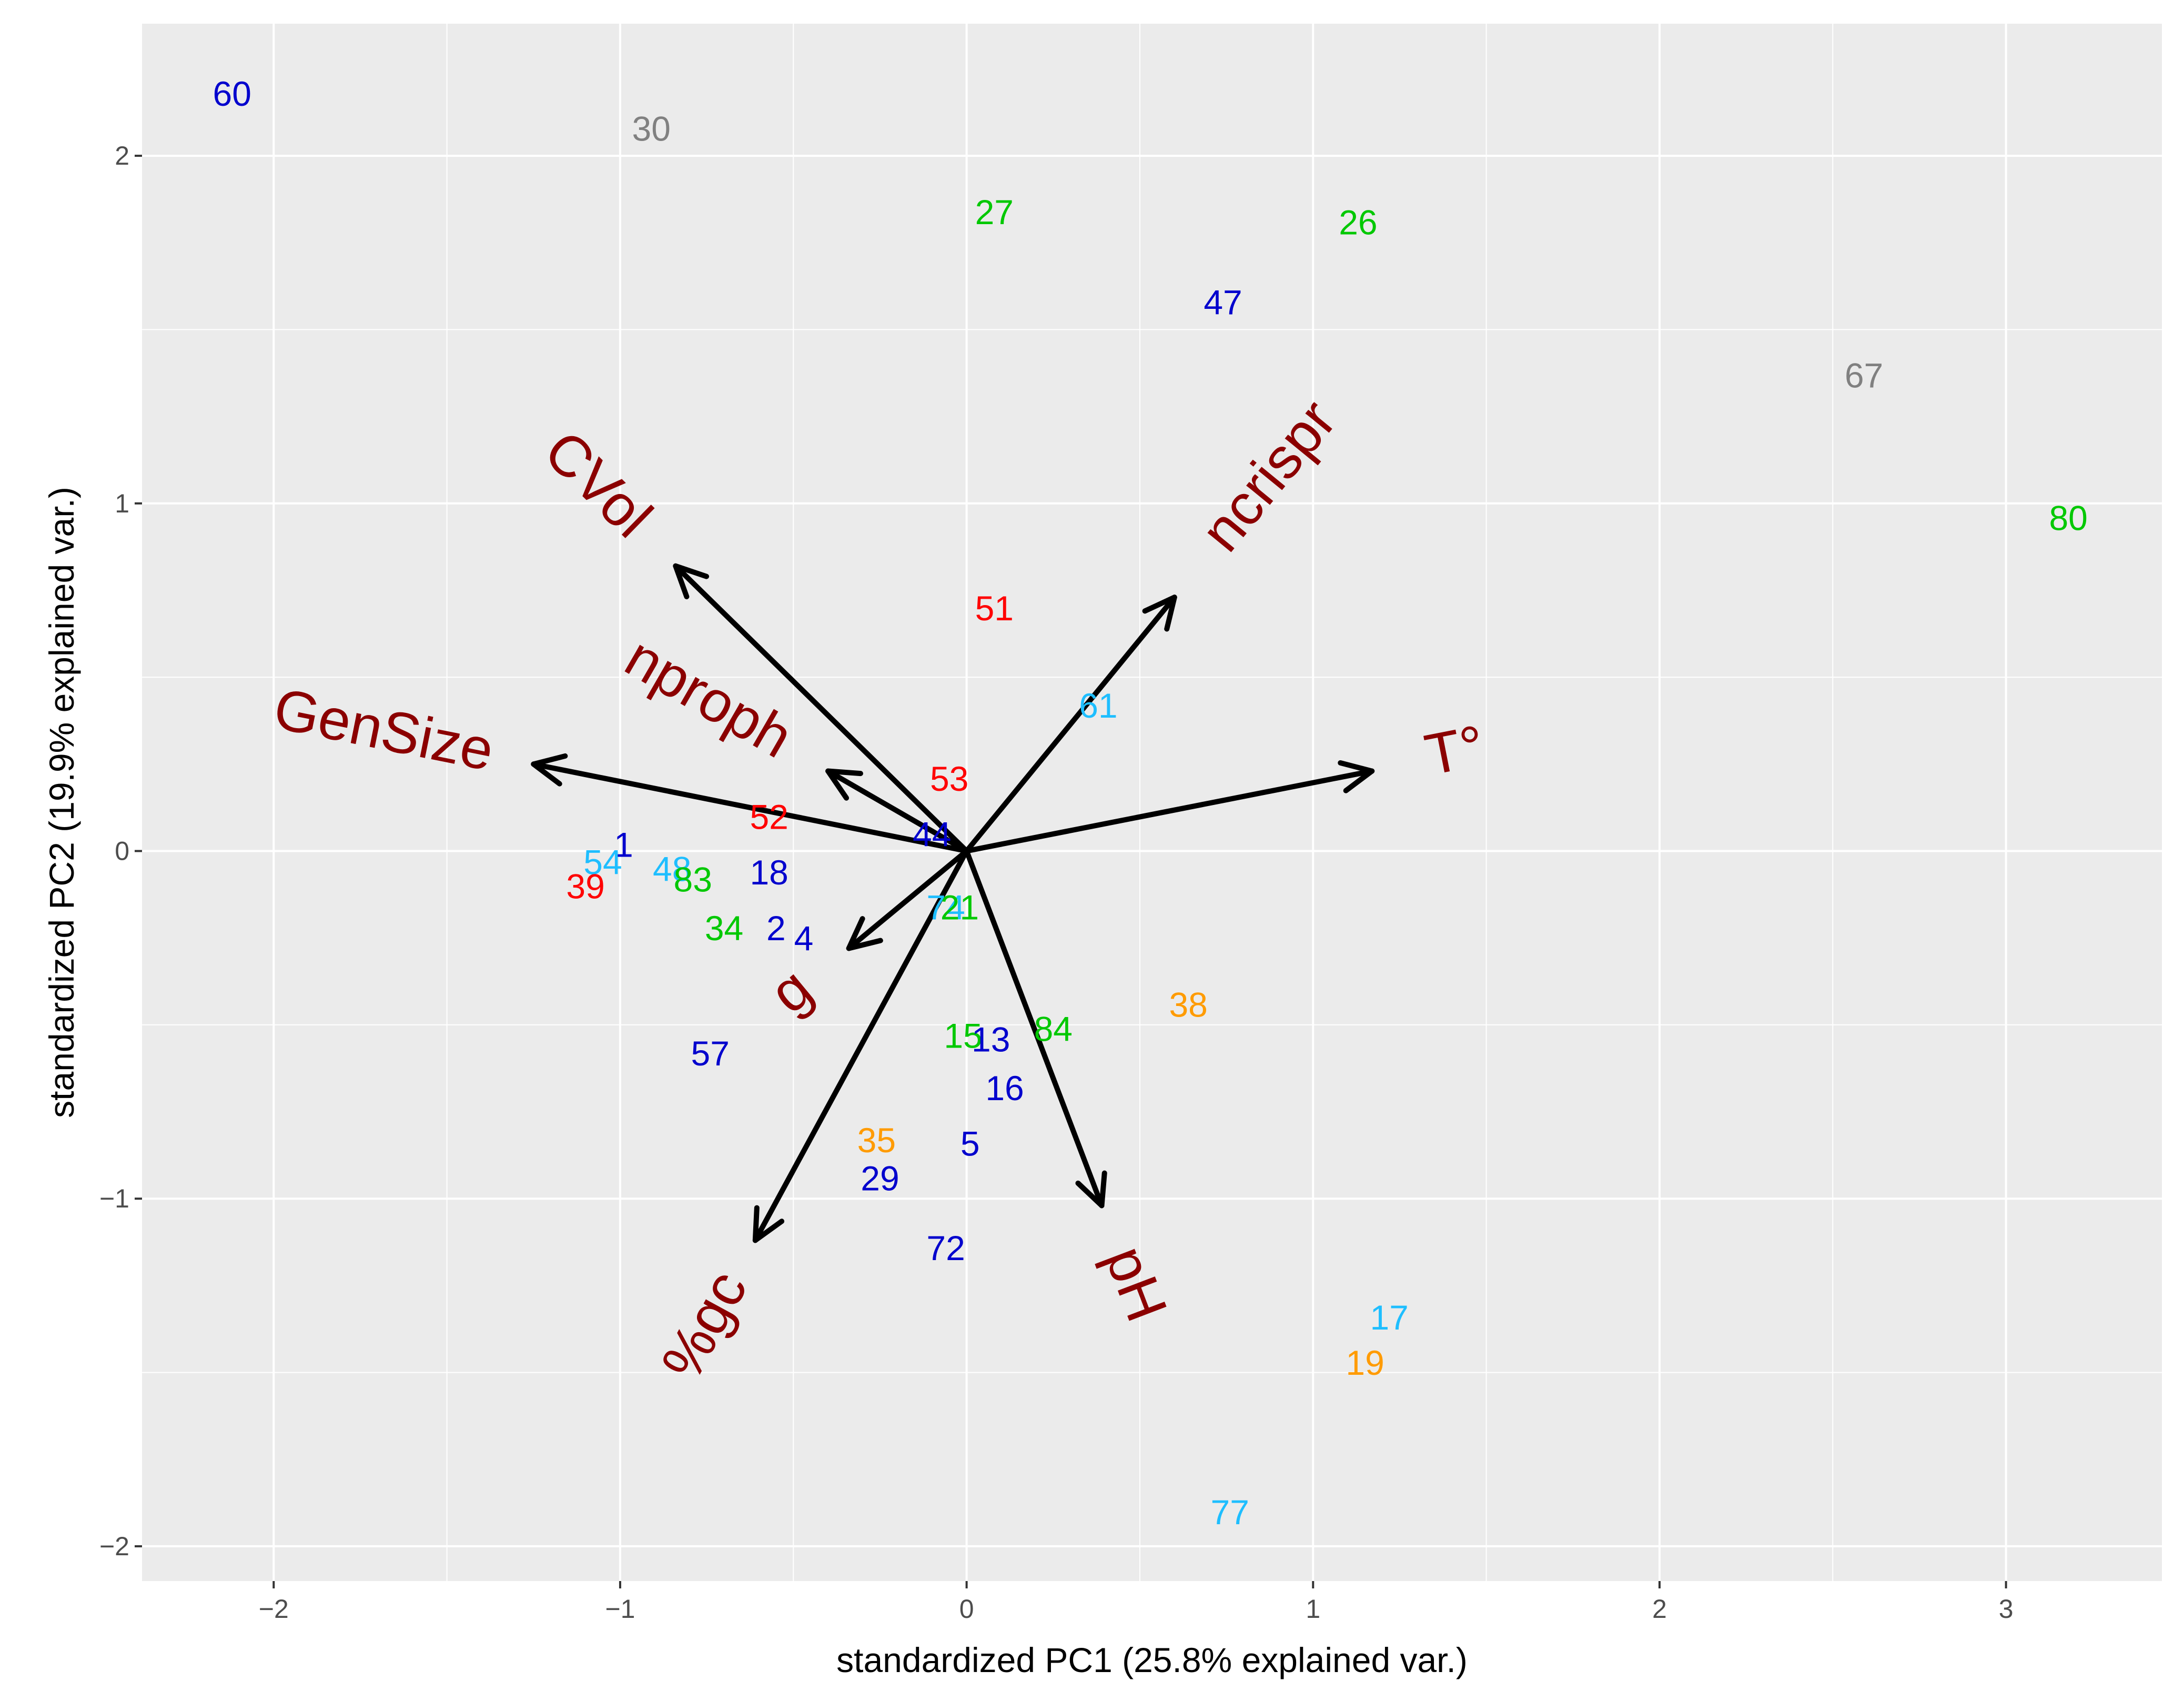 The height and width of the screenshot is (1701, 2184). What do you see at coordinates (2068, 517) in the screenshot?
I see `point-label: 80` at bounding box center [2068, 517].